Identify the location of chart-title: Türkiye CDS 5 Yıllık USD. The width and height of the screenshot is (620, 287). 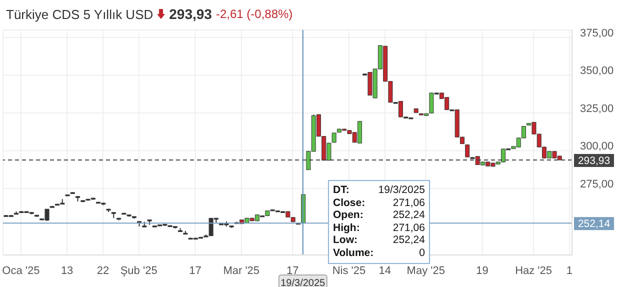
(80, 14).